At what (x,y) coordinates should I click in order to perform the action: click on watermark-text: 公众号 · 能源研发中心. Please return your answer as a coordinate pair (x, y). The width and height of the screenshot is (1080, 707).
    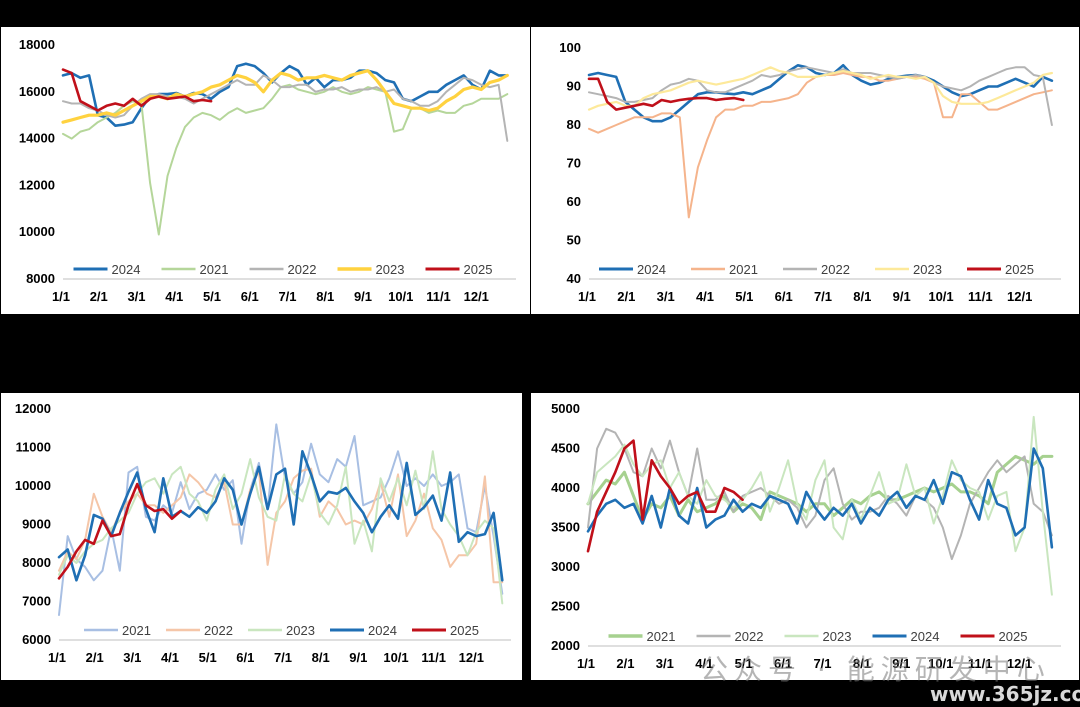
    Looking at the image, I should click on (875, 669).